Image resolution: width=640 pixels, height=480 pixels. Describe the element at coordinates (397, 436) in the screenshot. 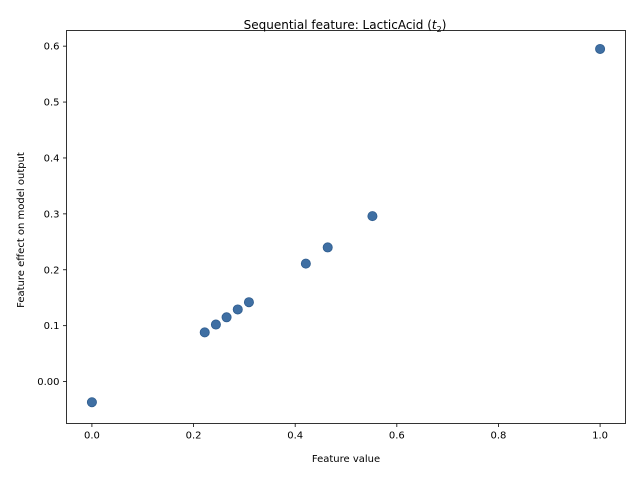

I see `x-tick-label: 0.6` at that location.